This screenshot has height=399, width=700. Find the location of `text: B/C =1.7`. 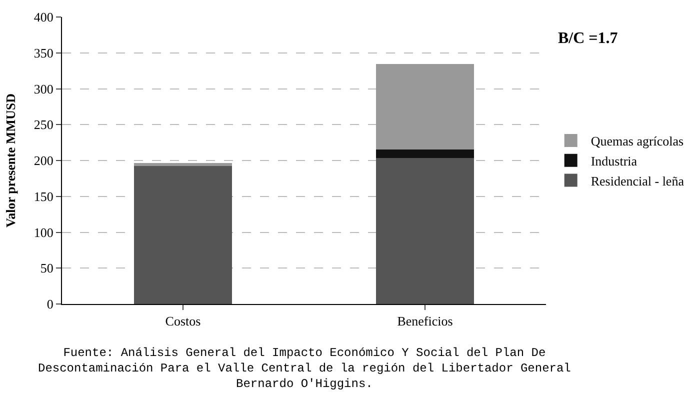

text: B/C =1.7 is located at coordinates (588, 38).